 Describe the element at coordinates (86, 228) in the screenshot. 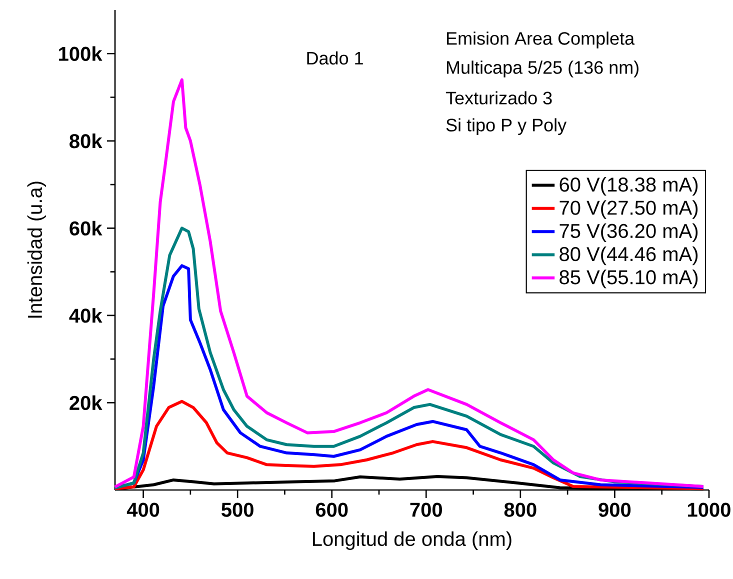

I see `y-tick-label: 60k` at that location.